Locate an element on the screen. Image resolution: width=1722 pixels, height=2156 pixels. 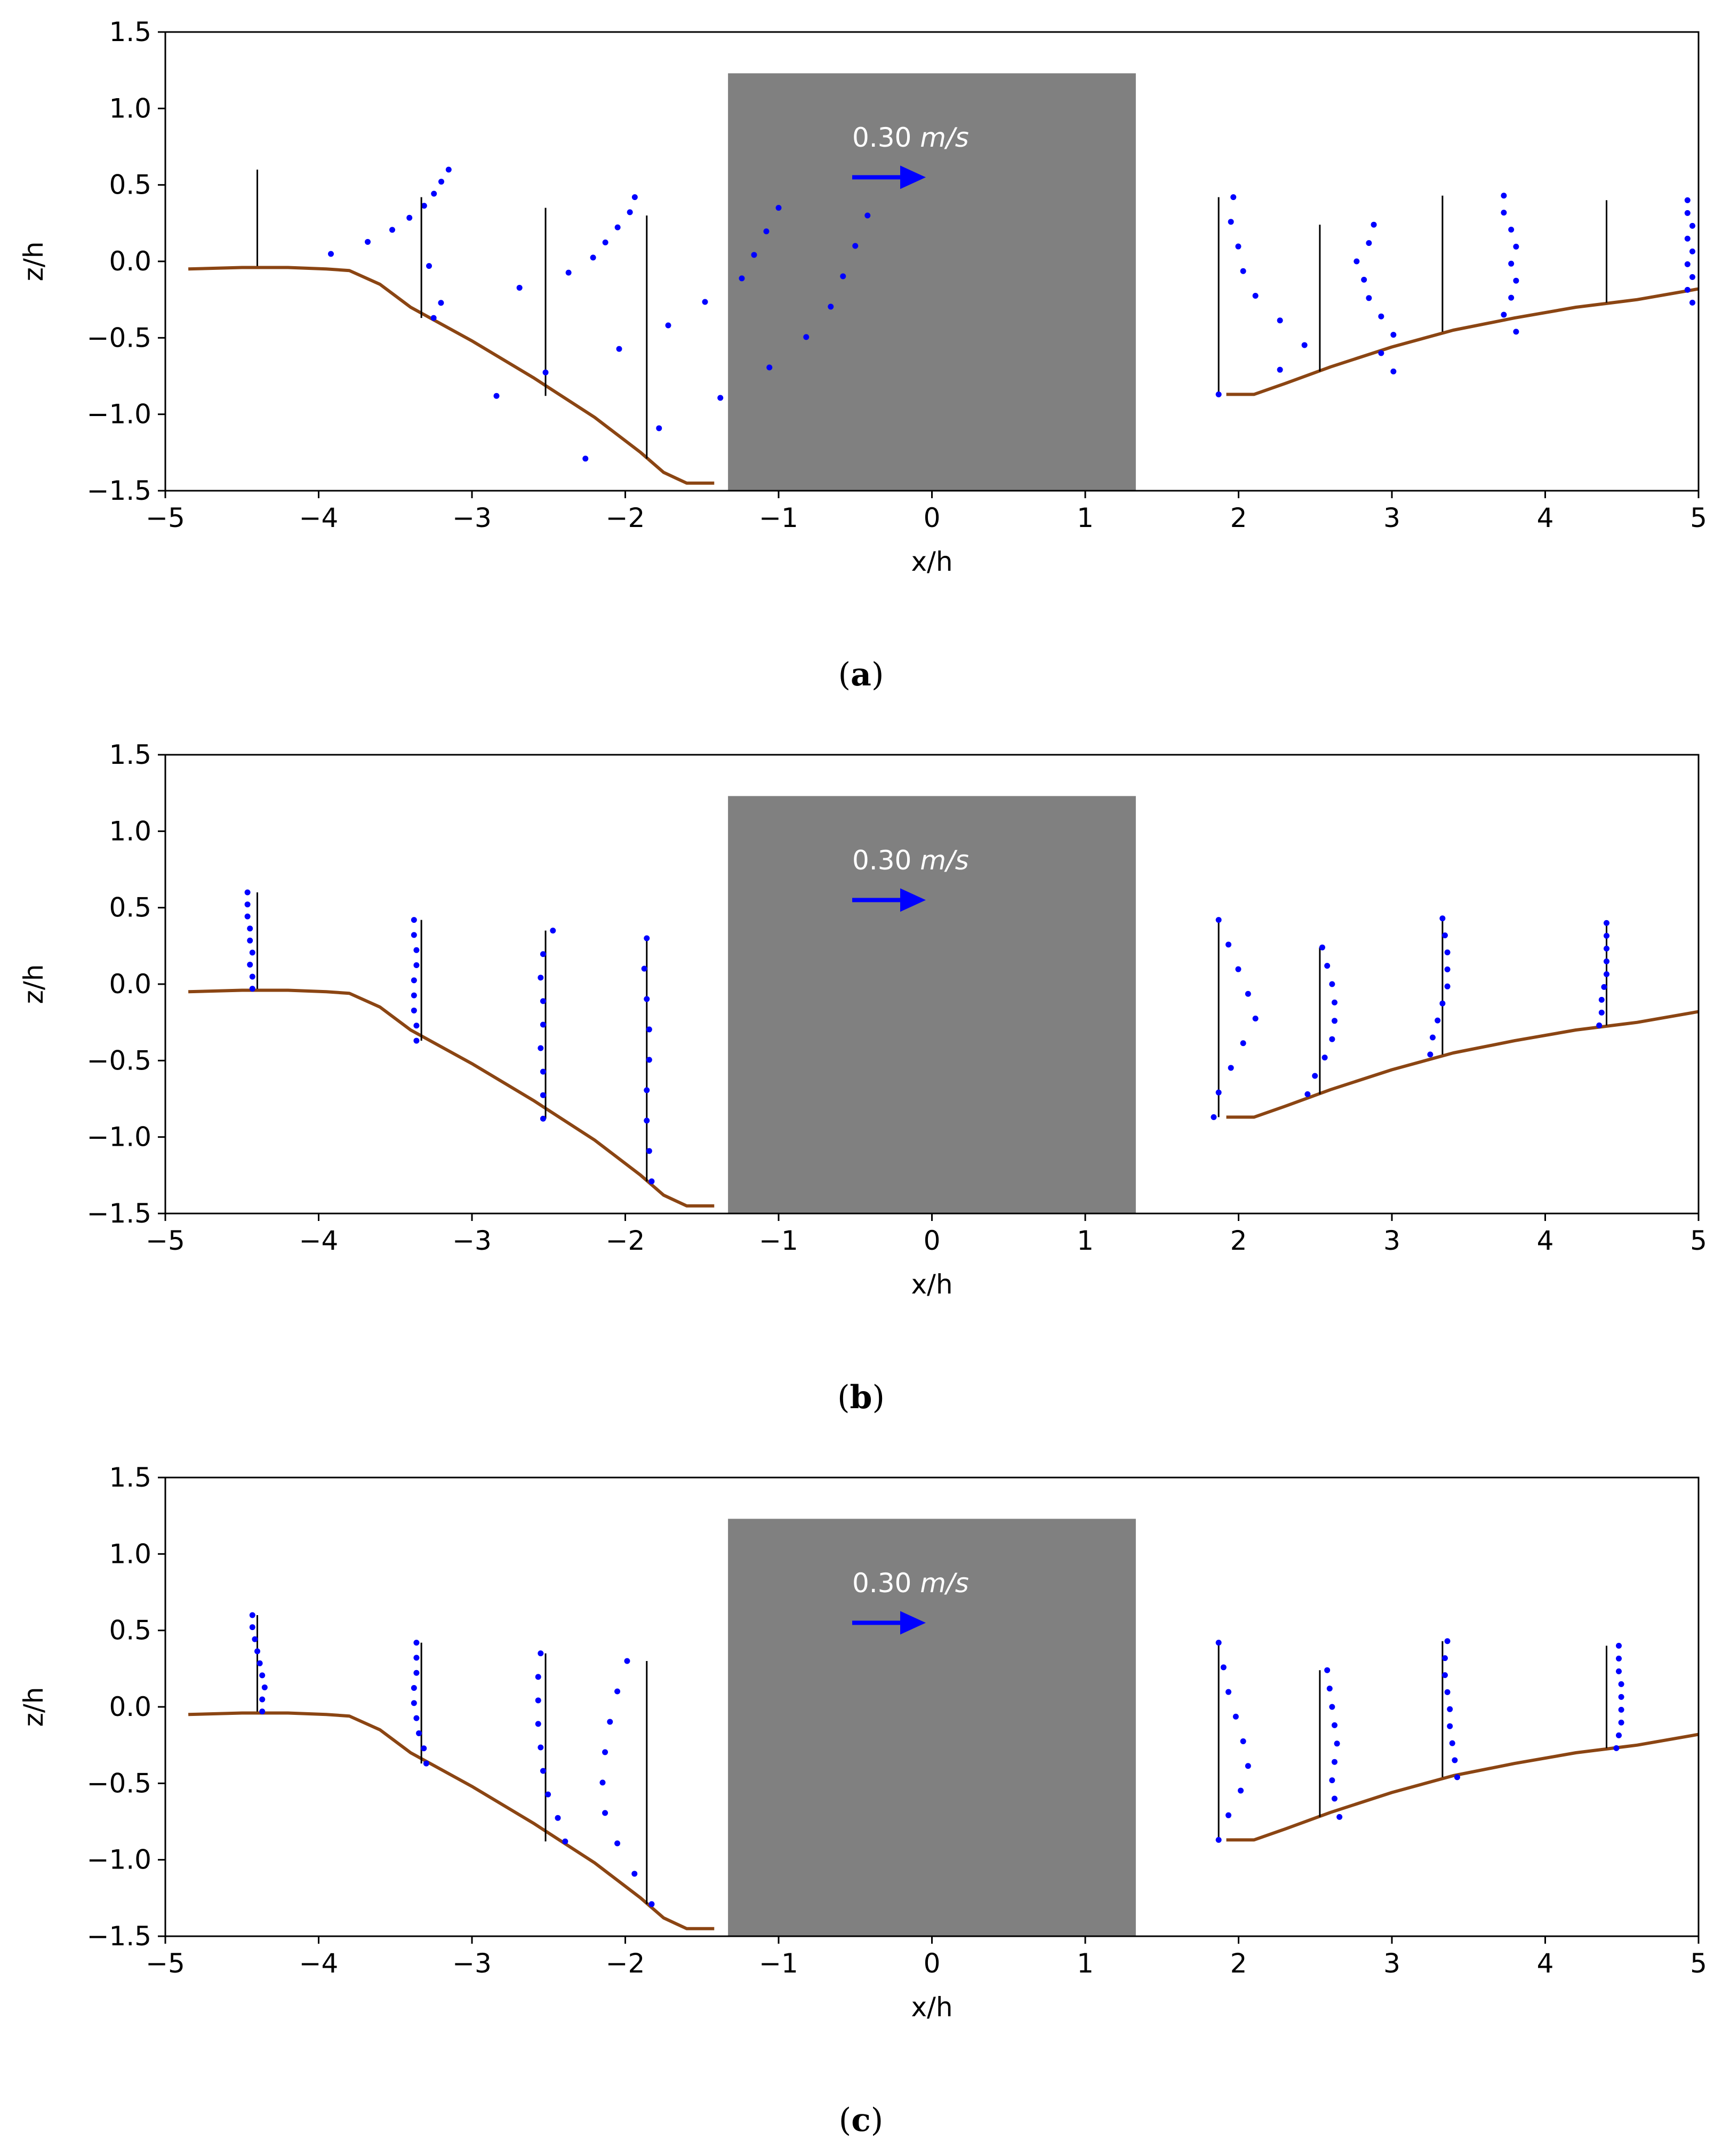
x-tick-label: 1 is located at coordinates (1086, 1964).